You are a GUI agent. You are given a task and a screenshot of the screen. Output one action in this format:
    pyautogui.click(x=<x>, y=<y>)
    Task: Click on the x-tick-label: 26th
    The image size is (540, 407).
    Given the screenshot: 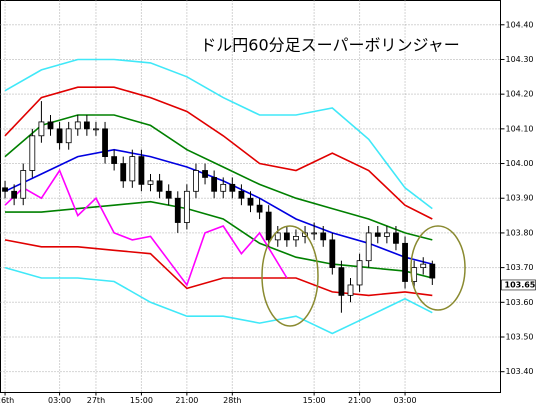 What is the action you would take?
    pyautogui.click(x=7, y=400)
    